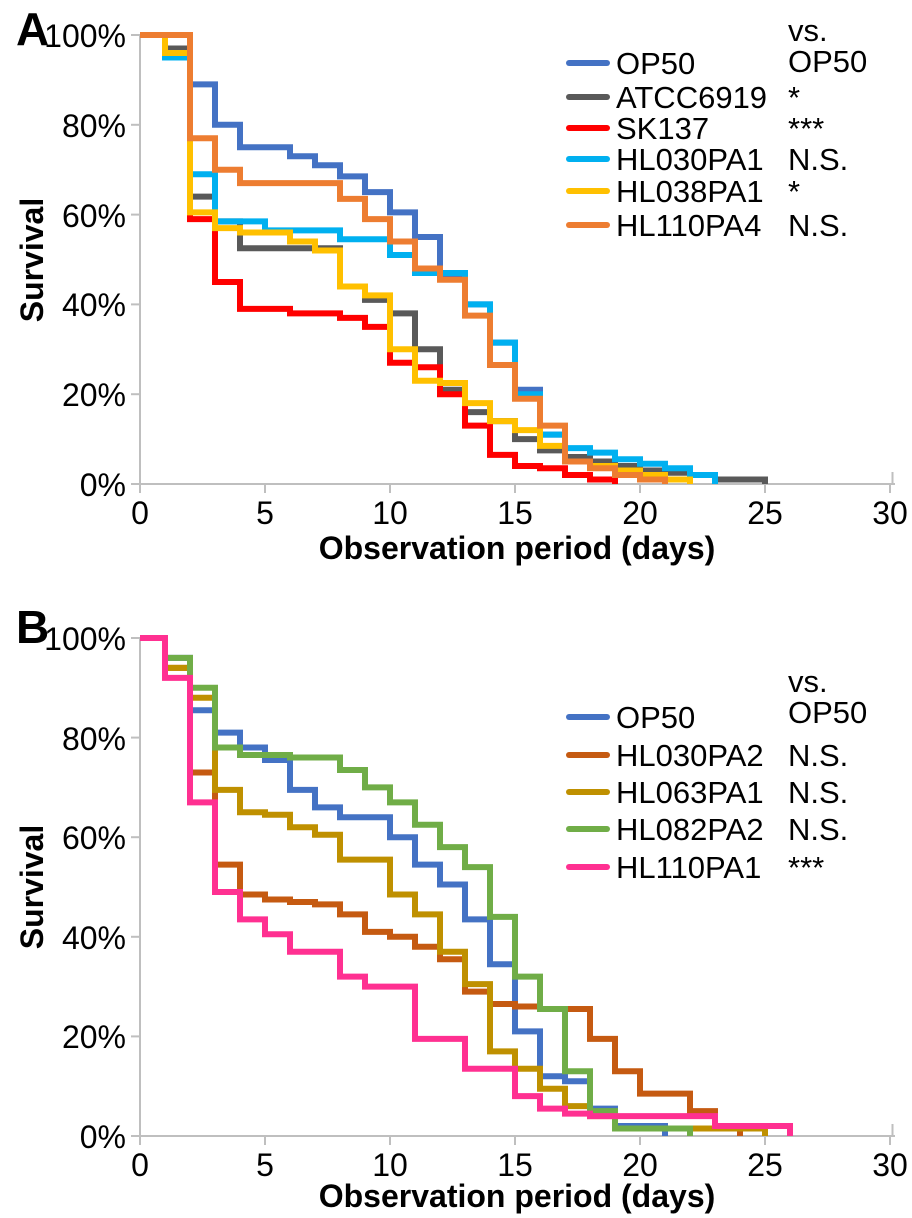 This screenshot has width=912, height=1218. Describe the element at coordinates (33, 627) in the screenshot. I see `panel-b-letter: B` at that location.